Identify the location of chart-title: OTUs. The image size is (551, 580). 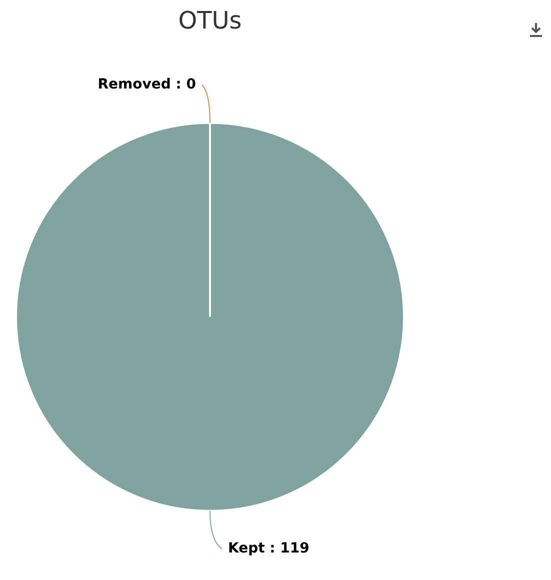
(210, 20).